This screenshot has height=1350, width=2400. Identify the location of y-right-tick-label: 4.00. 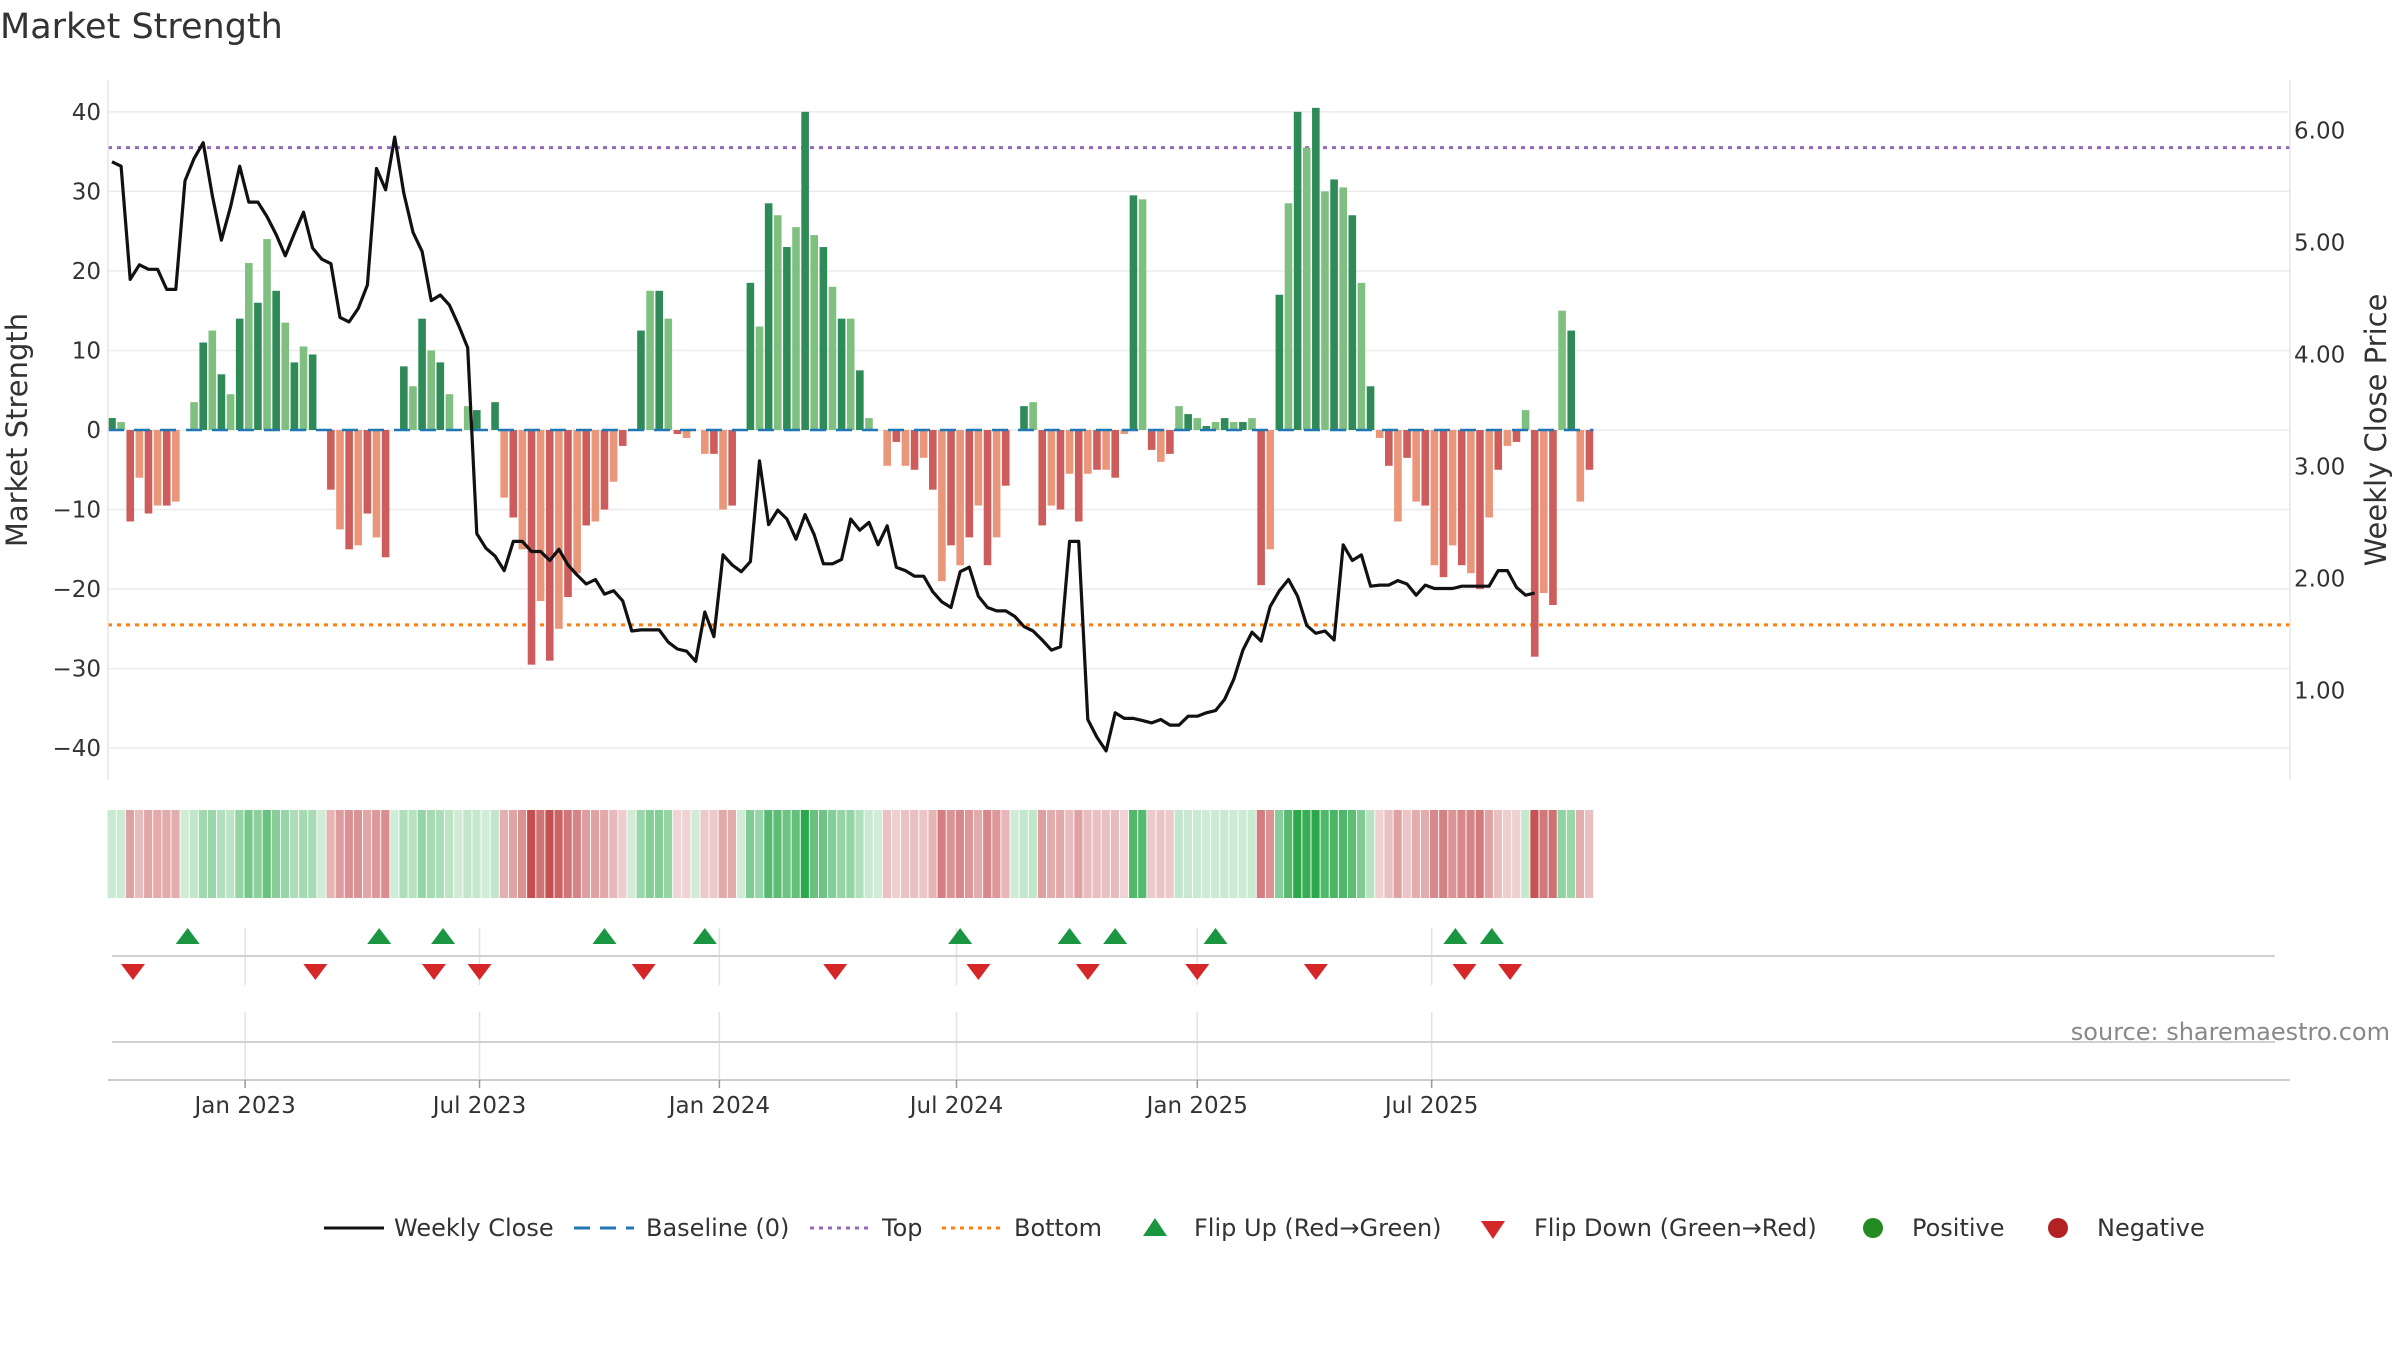
(2319, 355).